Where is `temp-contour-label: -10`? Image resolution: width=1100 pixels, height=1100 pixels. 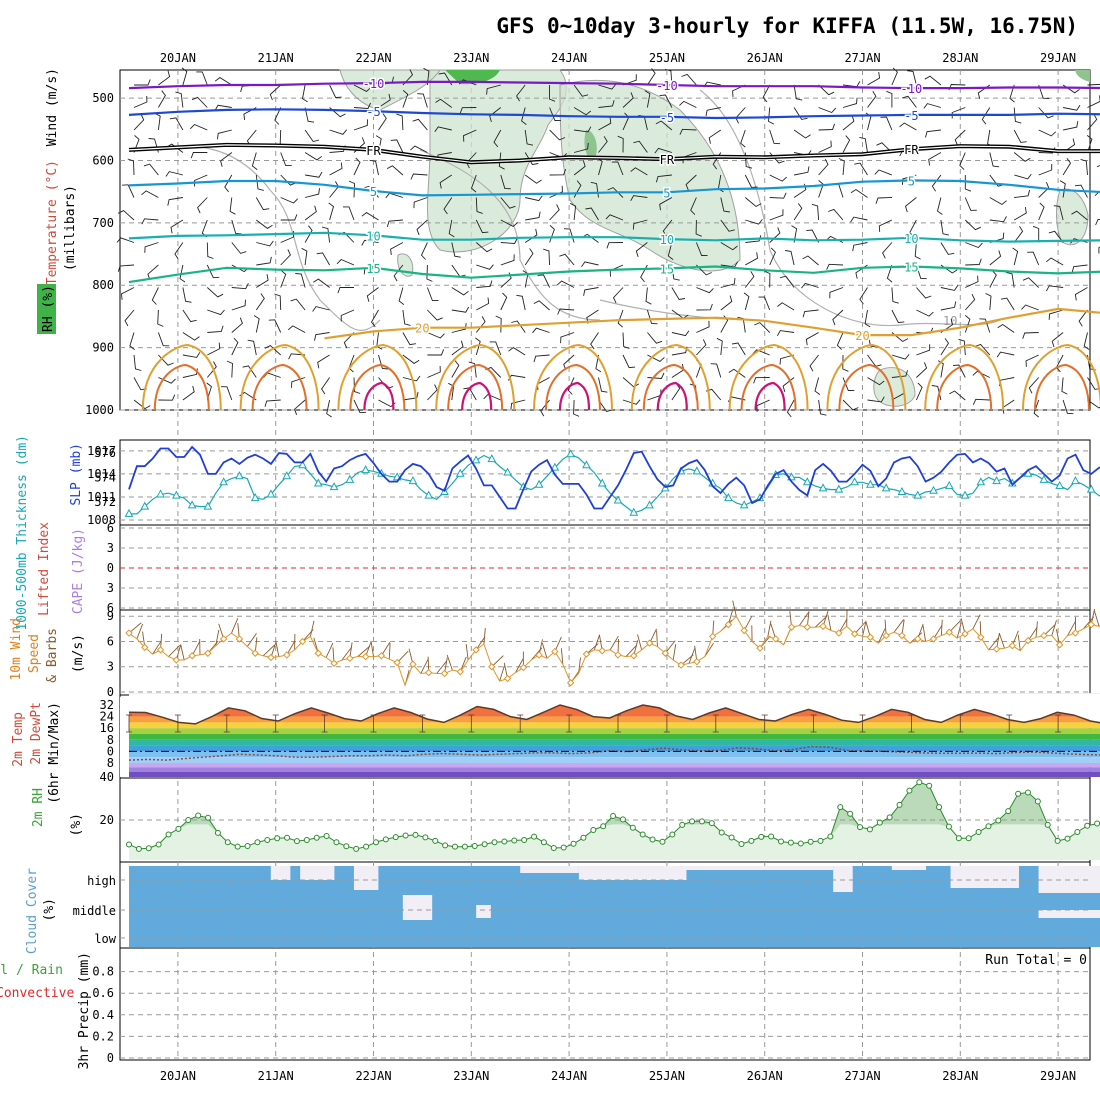
temp-contour-label: -10 is located at coordinates (374, 84).